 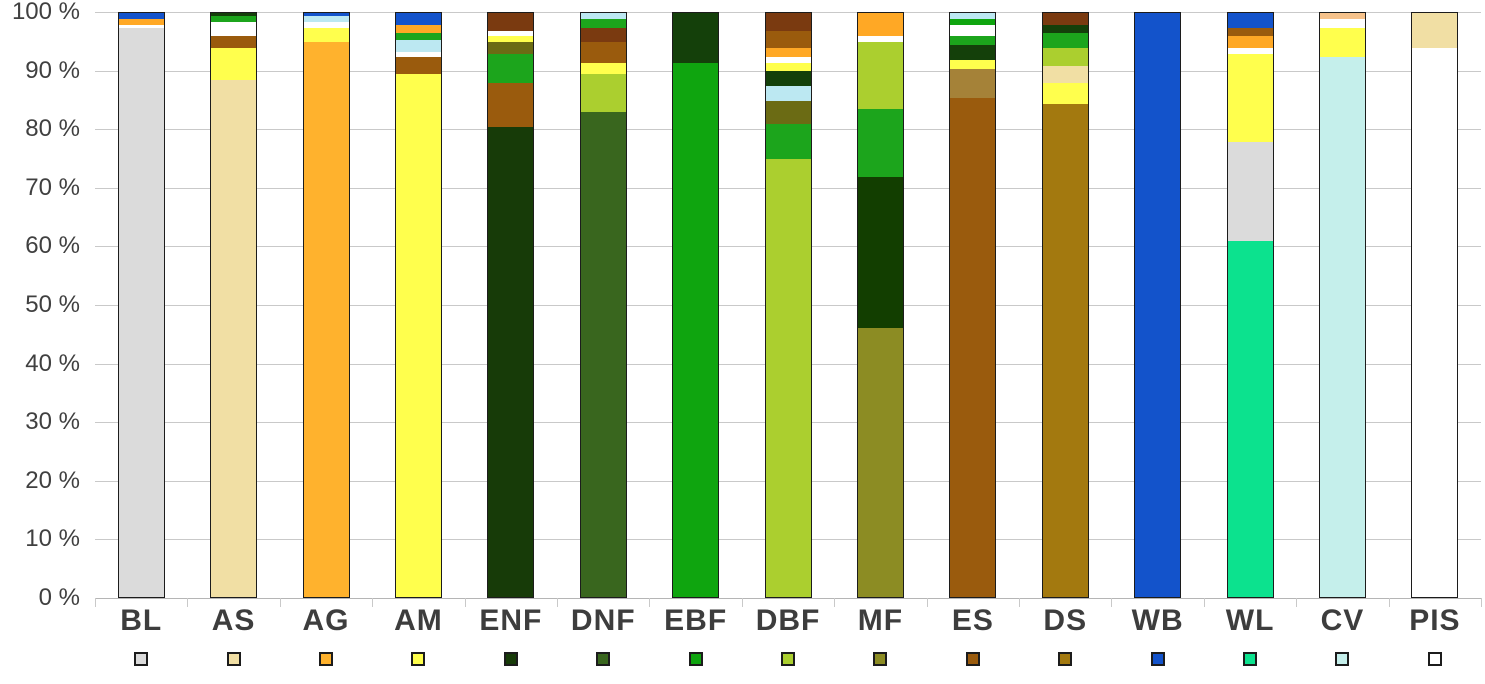 What do you see at coordinates (1434, 659) in the screenshot?
I see `legend-swatch-pis` at bounding box center [1434, 659].